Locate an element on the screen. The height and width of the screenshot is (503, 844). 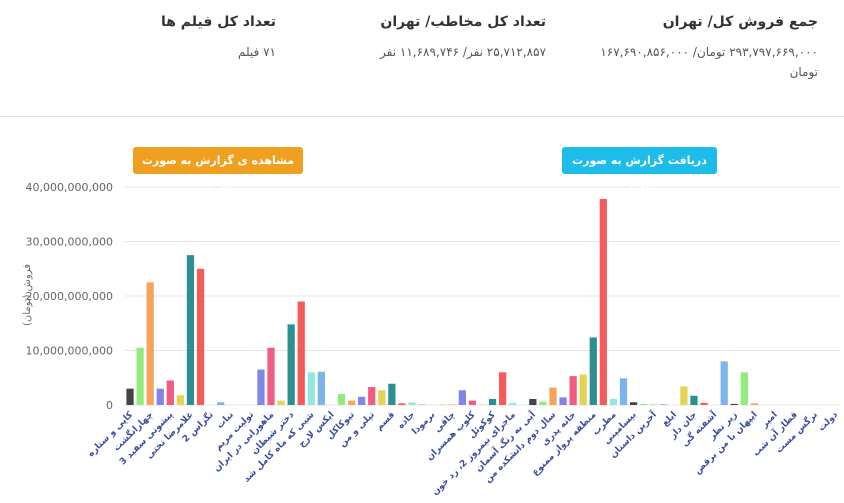
y-axis-label: فروش (تومان) is located at coordinates (27, 295).